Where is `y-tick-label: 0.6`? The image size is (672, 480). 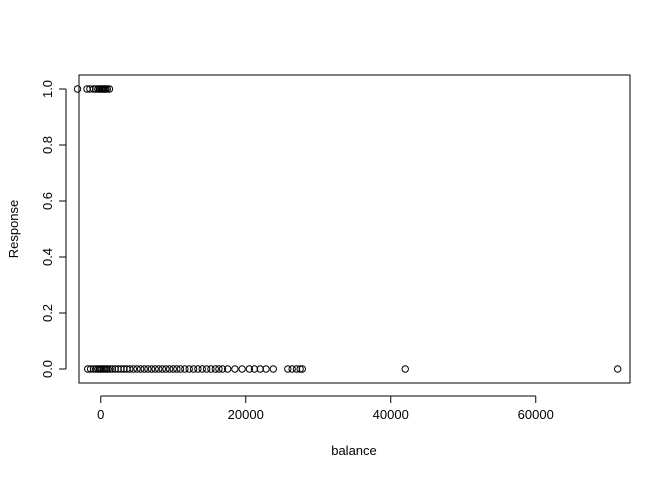 y-tick-label: 0.6 is located at coordinates (47, 201).